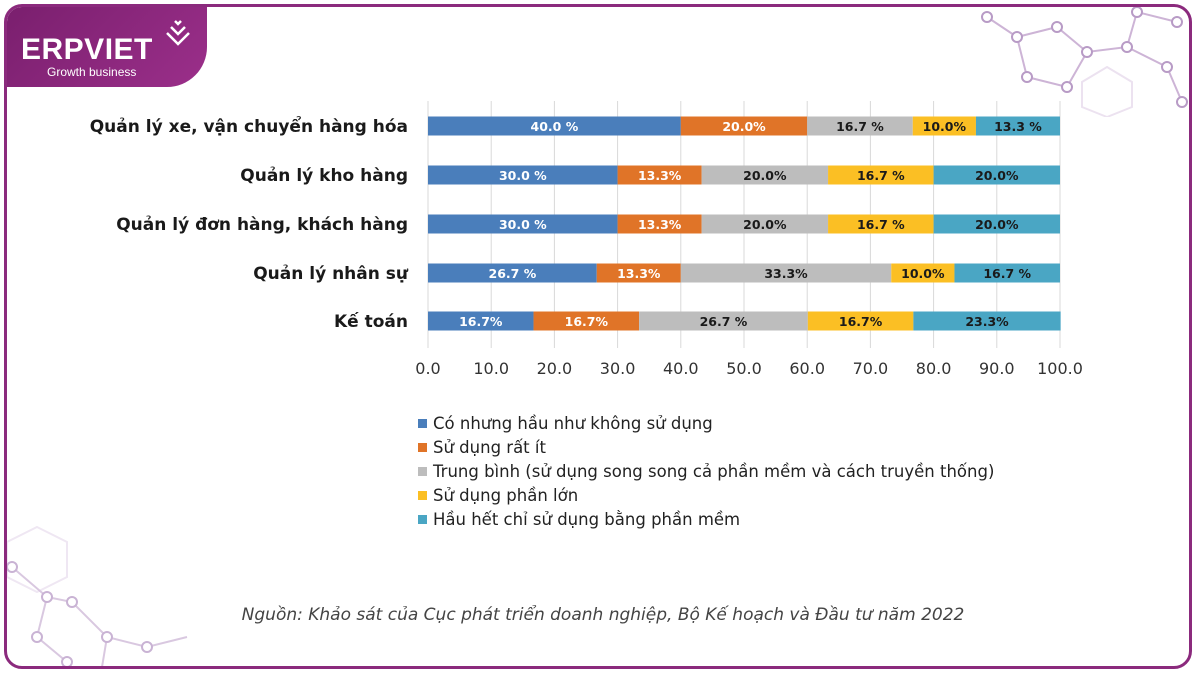 This screenshot has height=675, width=1200. What do you see at coordinates (505, 495) in the screenshot?
I see `legend-entry: Sử dụng phần lớn` at bounding box center [505, 495].